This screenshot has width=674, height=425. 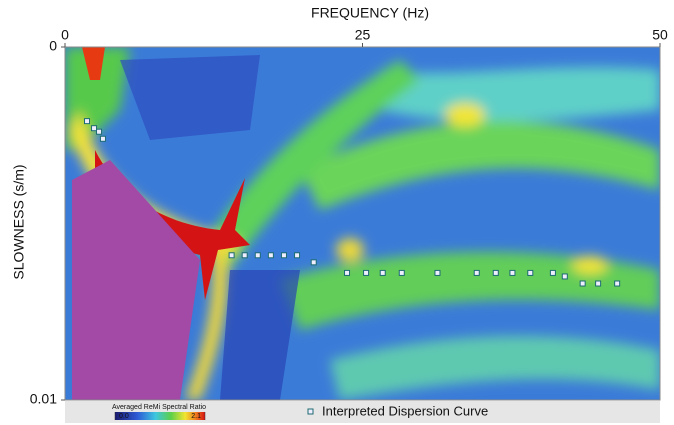 I want to click on colorbar-tick-label: 0.0, so click(x=124, y=416).